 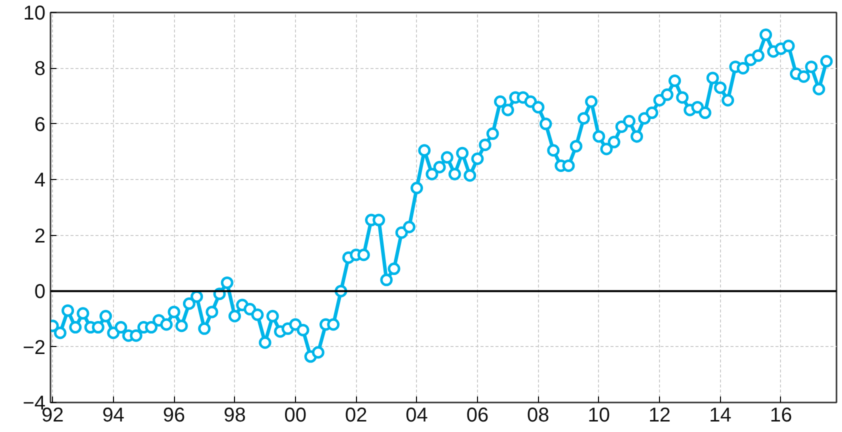 I want to click on y-tick-label: 10, so click(x=34, y=13).